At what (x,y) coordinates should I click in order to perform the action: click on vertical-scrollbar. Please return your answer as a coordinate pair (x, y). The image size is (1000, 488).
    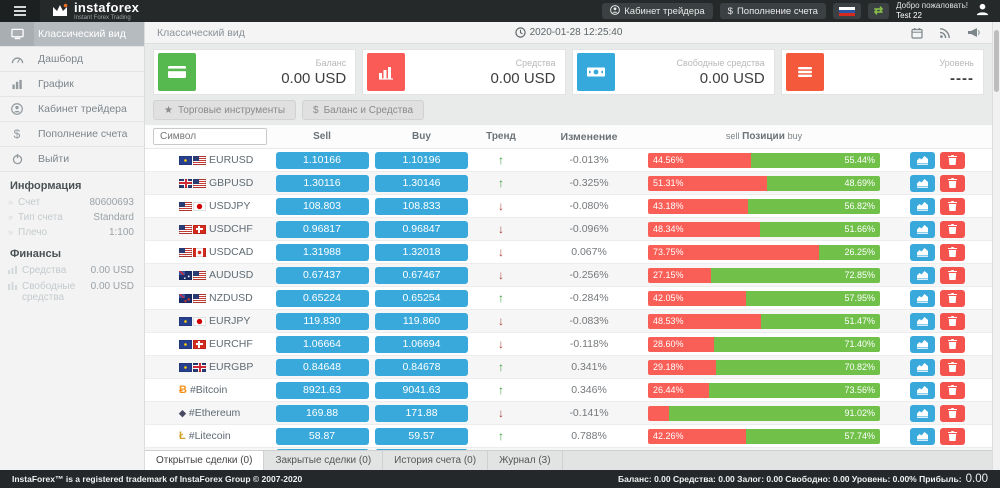
    Looking at the image, I should click on (996, 246).